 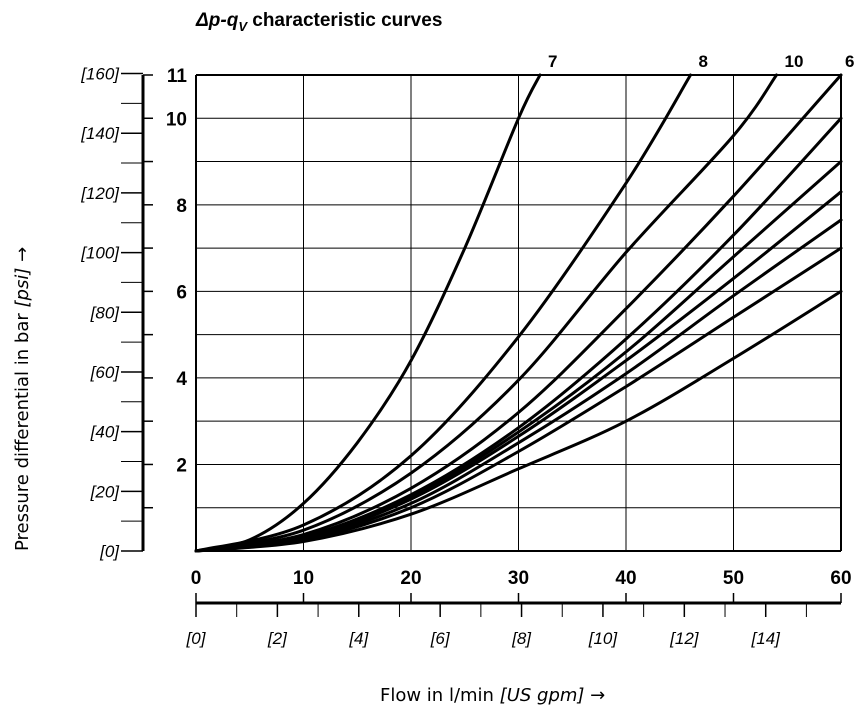 What do you see at coordinates (105, 372) in the screenshot?
I see `psi-tick-label: [60]` at bounding box center [105, 372].